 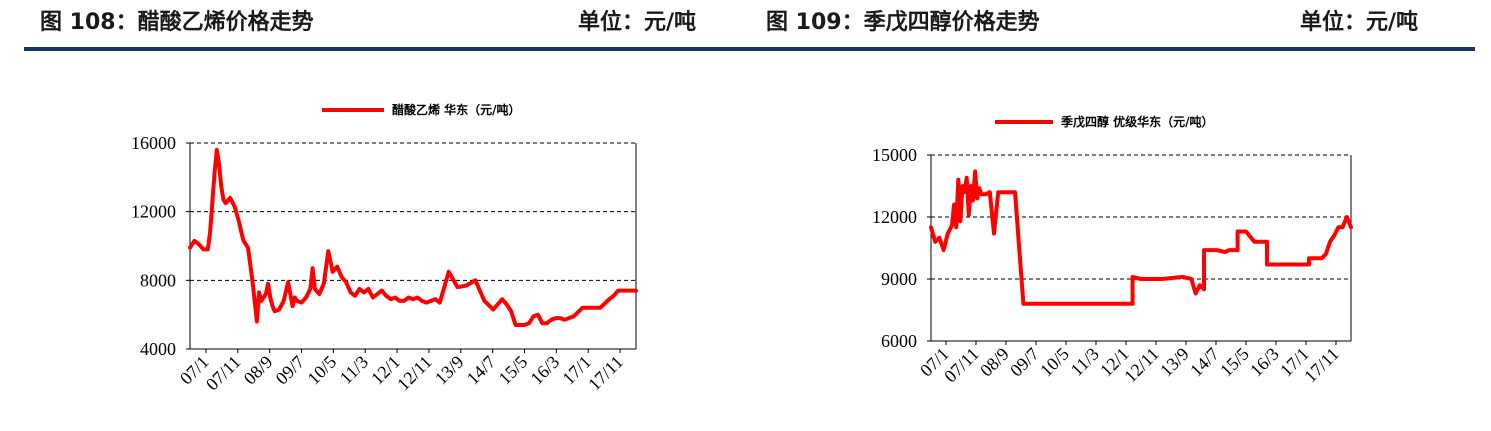 What do you see at coordinates (158, 349) in the screenshot?
I see `y-tick-label: 4000` at bounding box center [158, 349].